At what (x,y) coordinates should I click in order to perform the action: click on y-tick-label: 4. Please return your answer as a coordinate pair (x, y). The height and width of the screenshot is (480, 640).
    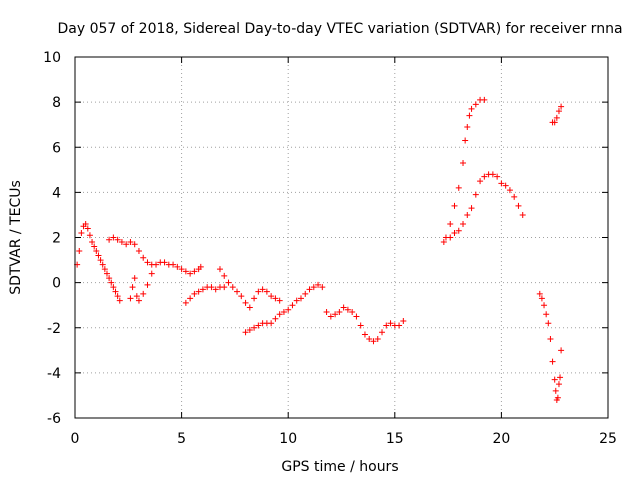
    Looking at the image, I should click on (56, 193).